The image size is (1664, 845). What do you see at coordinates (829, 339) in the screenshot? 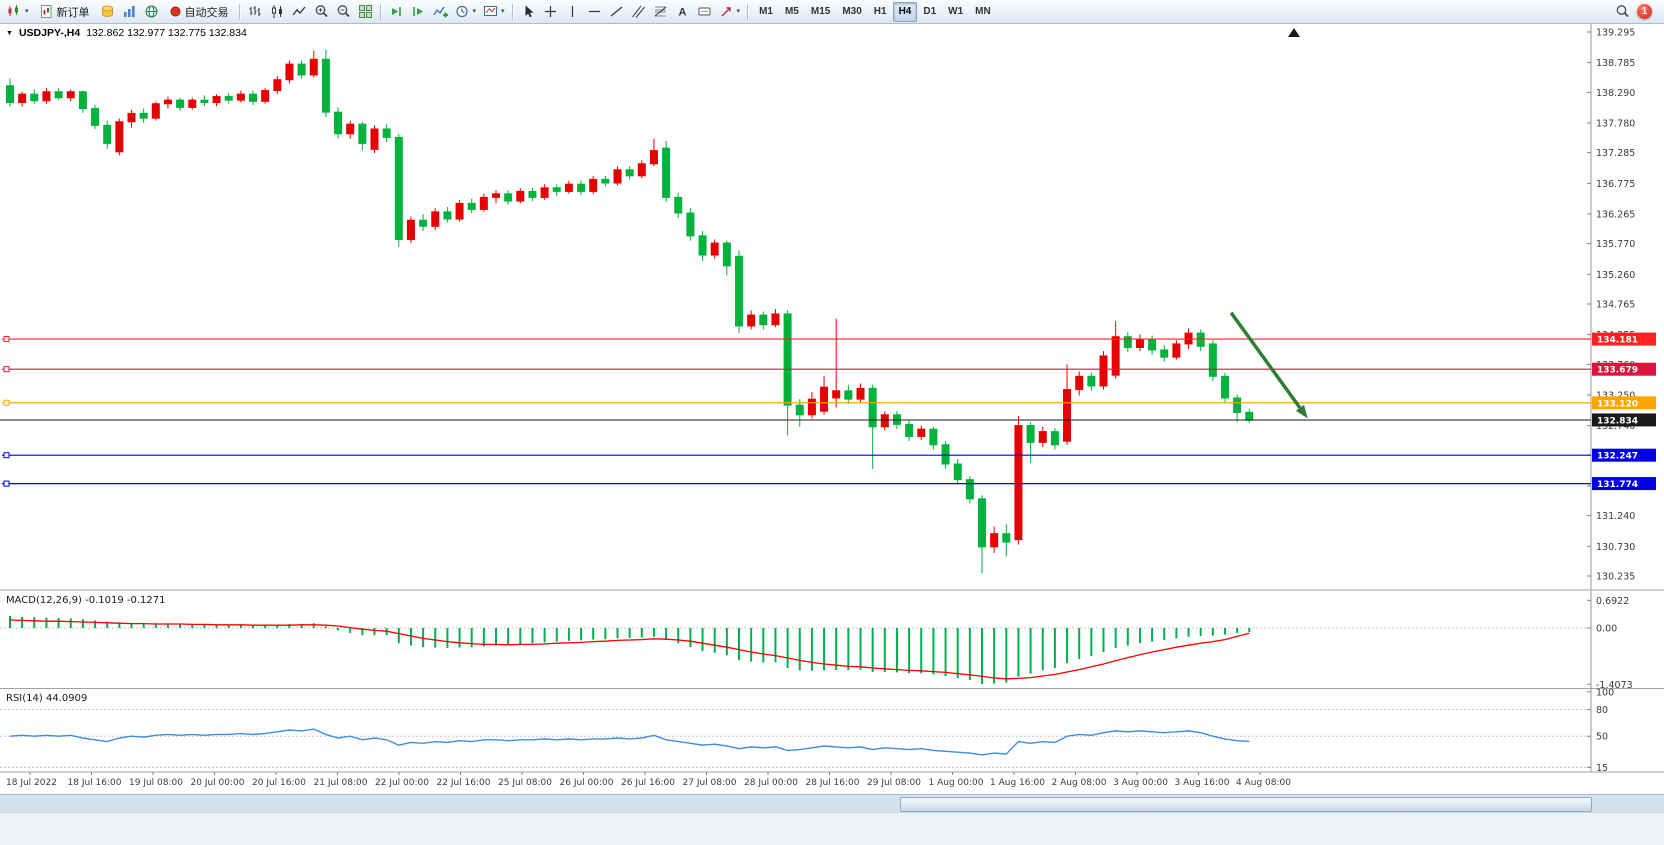
I see `horizontal-line-134.181: 134.181` at bounding box center [829, 339].